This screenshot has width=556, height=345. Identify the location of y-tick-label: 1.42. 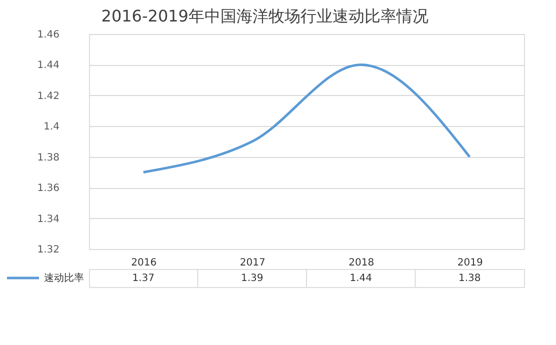
(48, 96).